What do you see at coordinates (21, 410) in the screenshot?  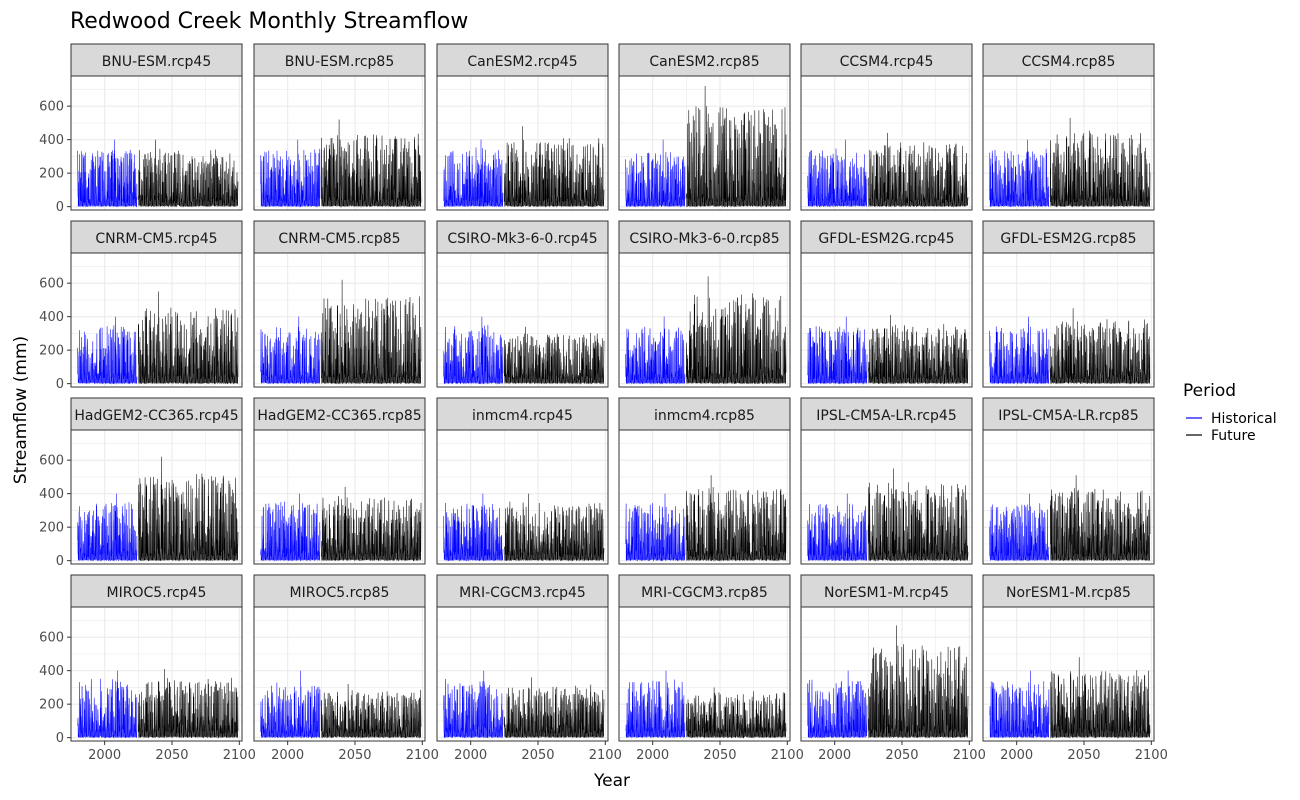 I see `y-axis-label: Streamflow (mm)` at bounding box center [21, 410].